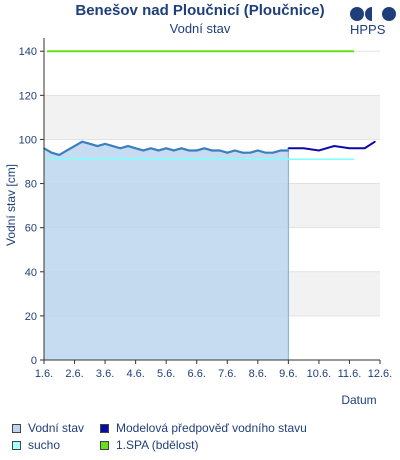  Describe the element at coordinates (104, 445) in the screenshot. I see `legend-swatch-spa` at that location.